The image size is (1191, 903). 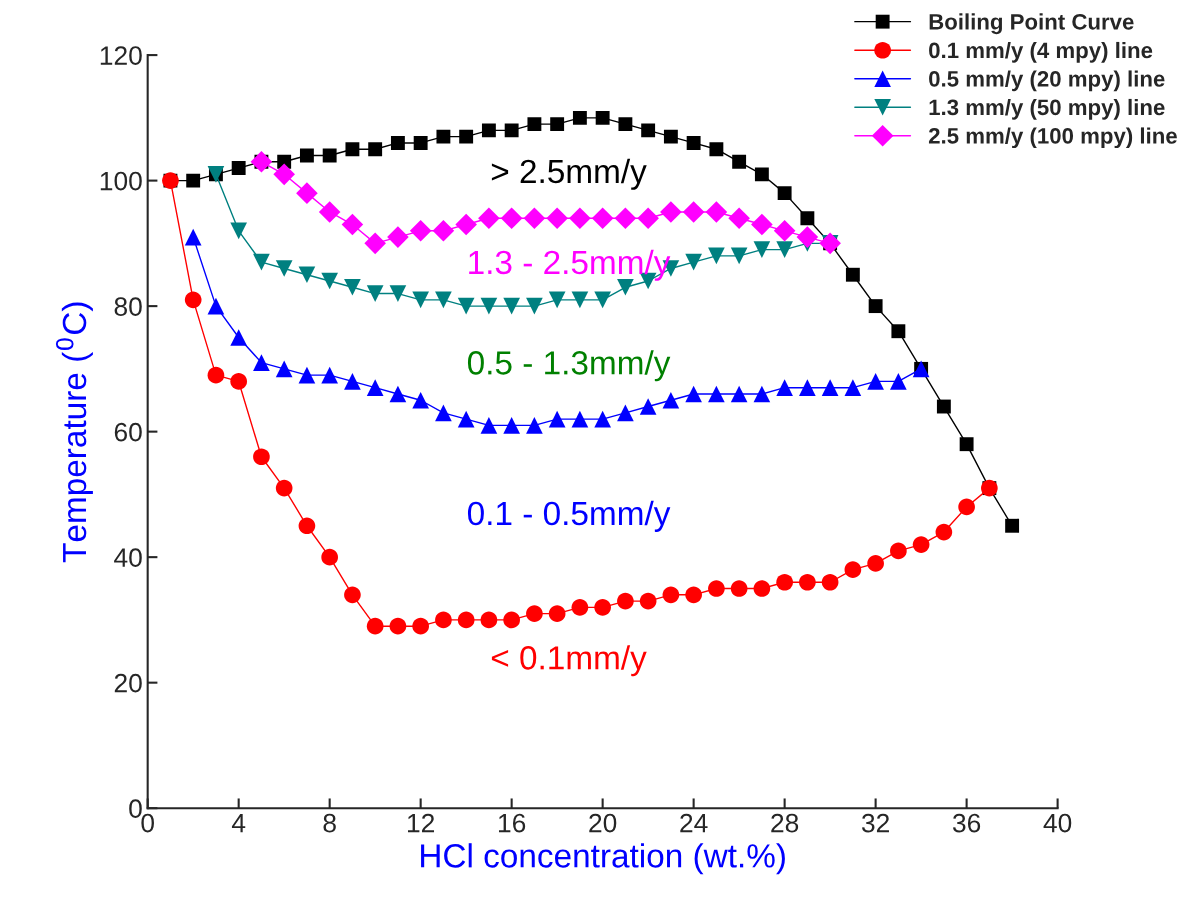 I want to click on y-tick-label: 40, so click(x=128, y=557).